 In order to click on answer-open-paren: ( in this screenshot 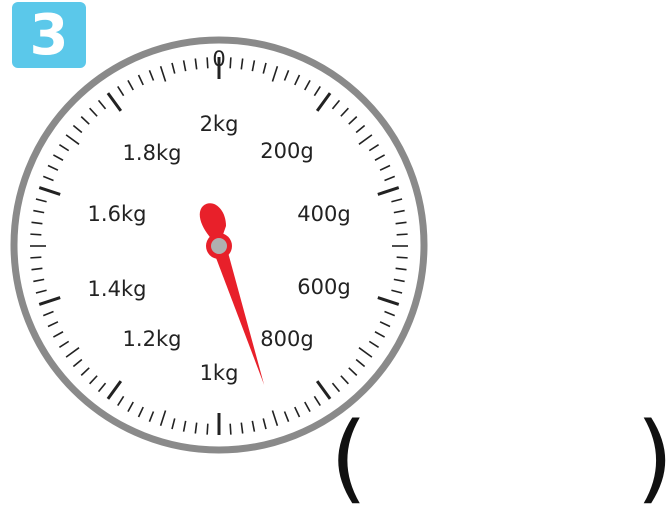, I will do `click(349, 458)`.